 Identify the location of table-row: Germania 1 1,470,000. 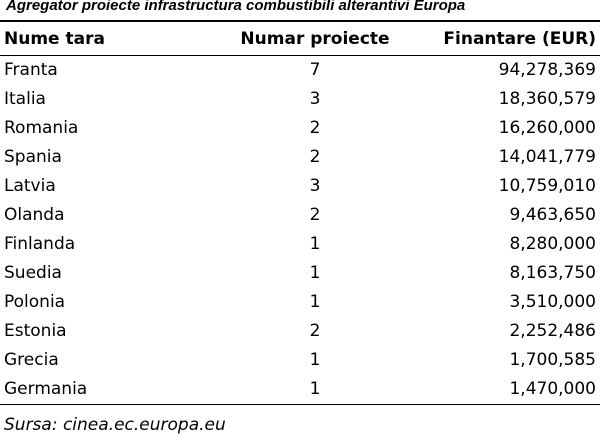
(300, 389).